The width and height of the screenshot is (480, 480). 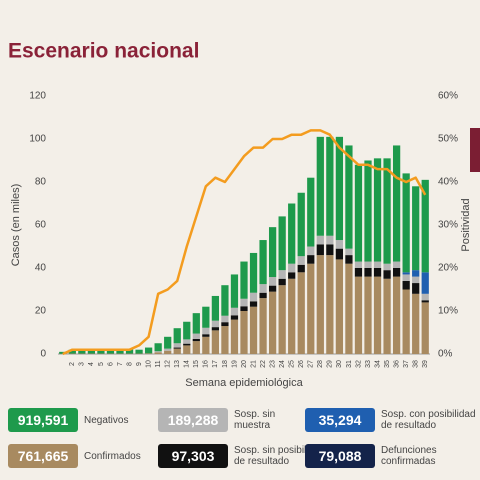 I want to click on y-tick-label: 80, so click(x=41, y=182).